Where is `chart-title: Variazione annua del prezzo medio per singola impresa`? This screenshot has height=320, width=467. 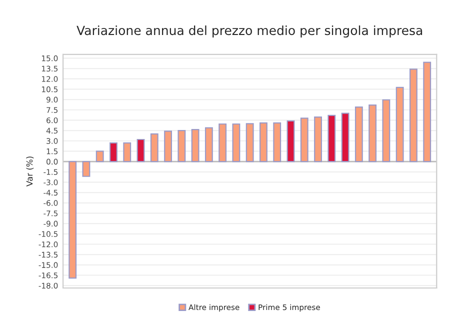 chart-title: Variazione annua del prezzo medio per singola impresa is located at coordinates (249, 31).